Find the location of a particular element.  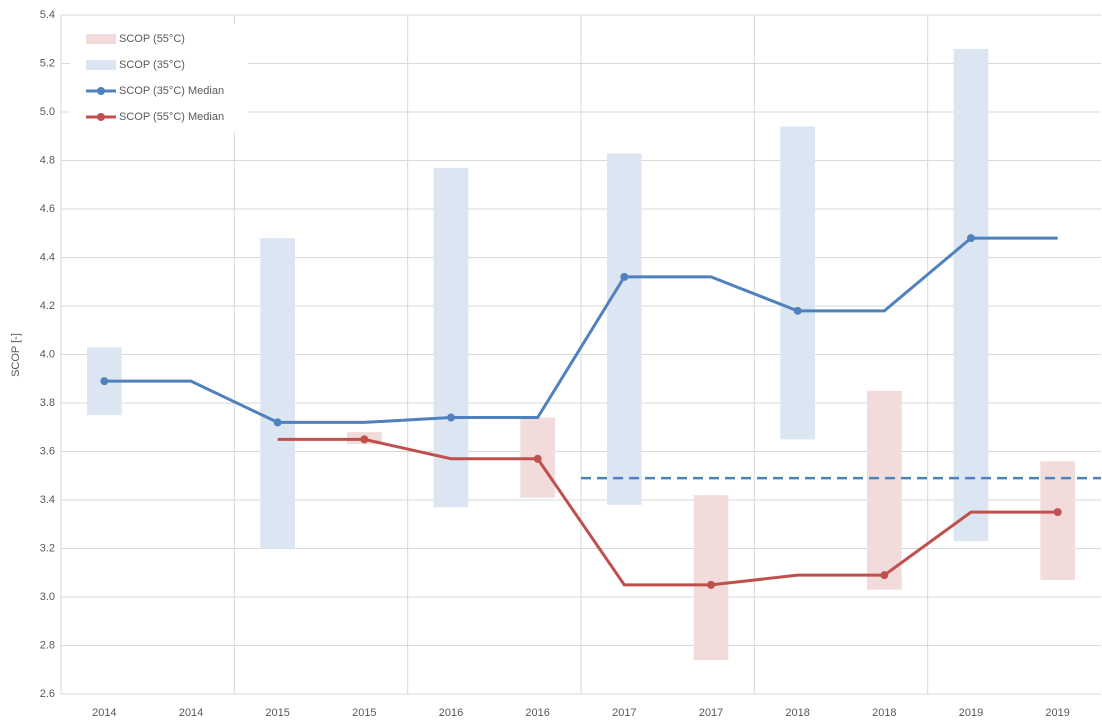

y-tick-label: 5.4 is located at coordinates (47, 15).